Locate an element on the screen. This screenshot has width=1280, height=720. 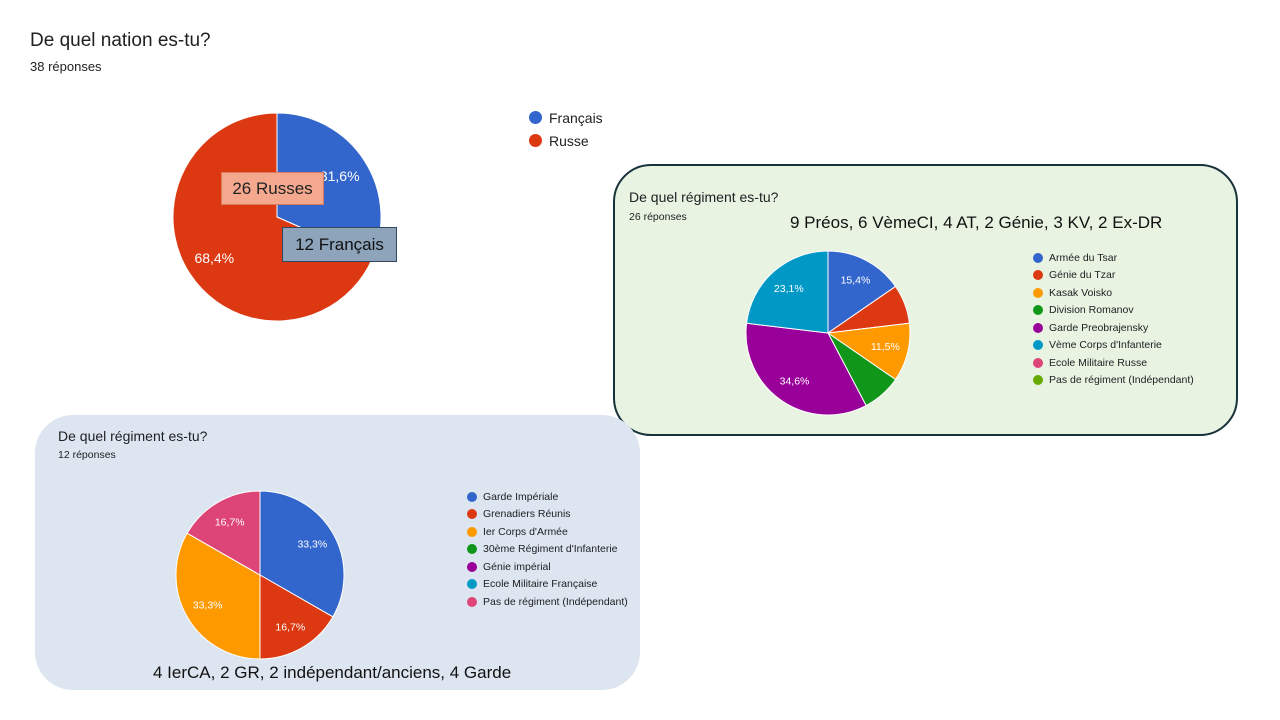
regiment-francais-legend-item-3: Ier Corps d'Armée is located at coordinates (547, 532).